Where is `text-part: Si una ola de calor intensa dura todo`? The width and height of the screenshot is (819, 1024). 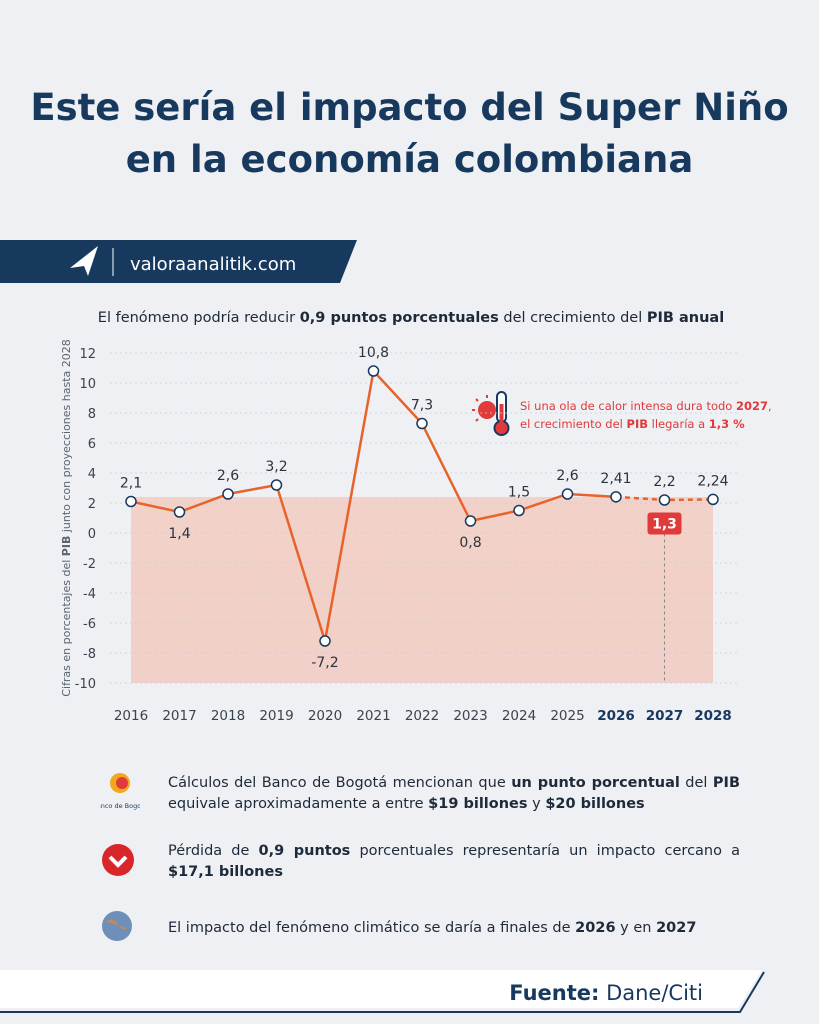 text-part: Si una ola de calor intensa dura todo is located at coordinates (628, 406).